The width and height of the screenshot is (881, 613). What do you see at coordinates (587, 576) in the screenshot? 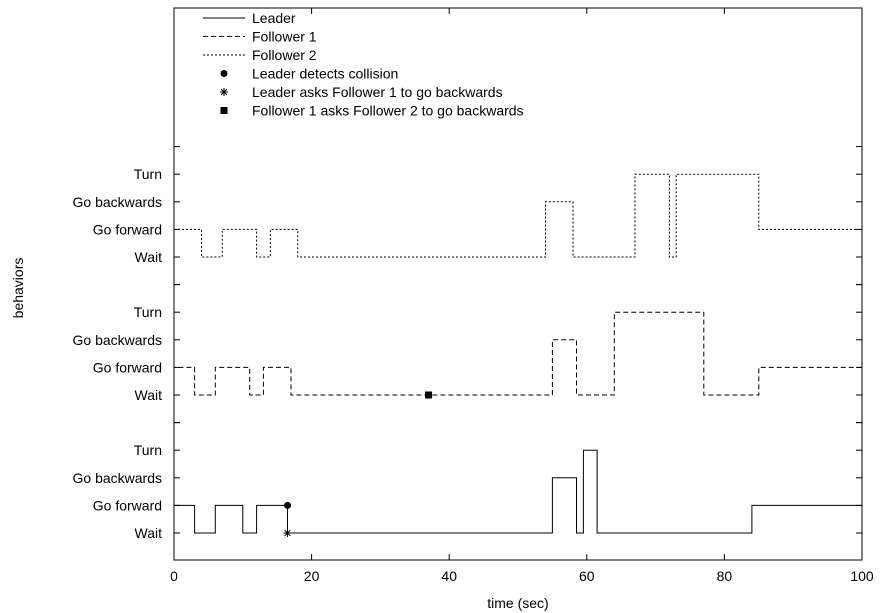
I see `x-tick-label: 60` at bounding box center [587, 576].